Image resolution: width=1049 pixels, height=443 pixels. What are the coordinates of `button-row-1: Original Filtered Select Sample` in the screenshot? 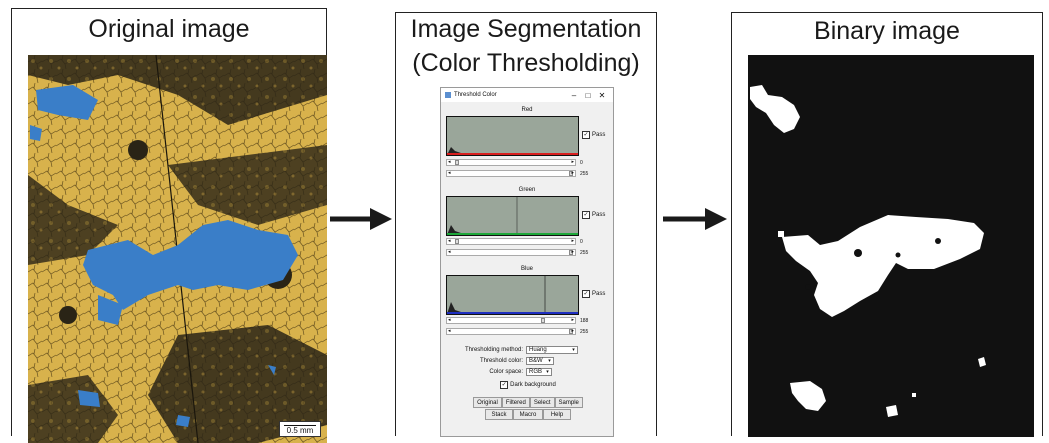 It's located at (528, 402).